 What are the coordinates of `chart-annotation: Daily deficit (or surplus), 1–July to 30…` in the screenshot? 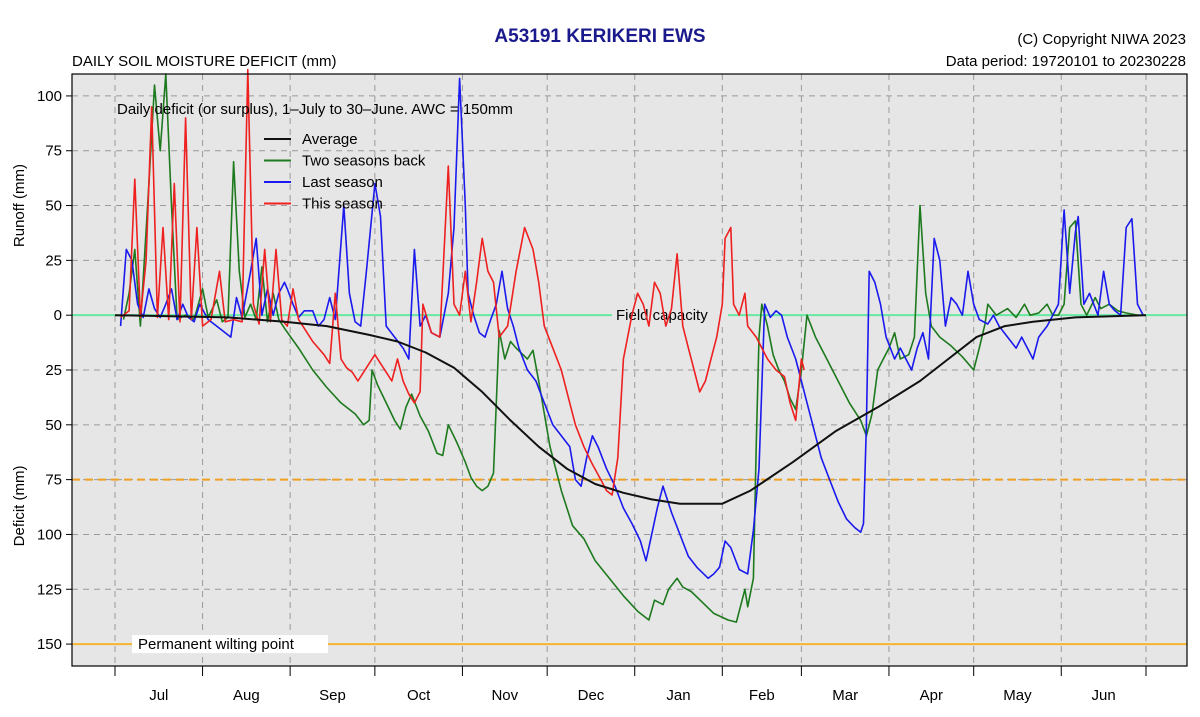 It's located at (315, 109).